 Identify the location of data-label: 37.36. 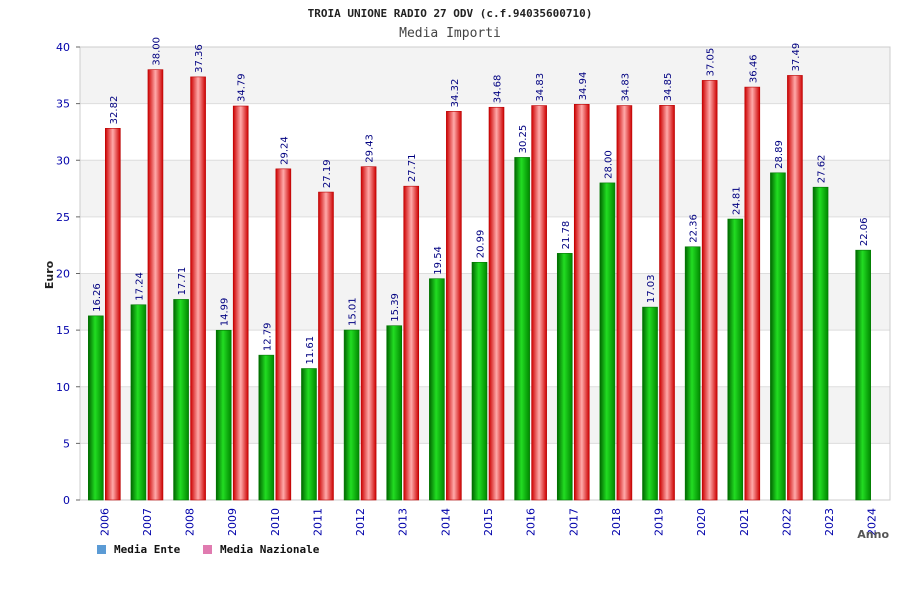
(199, 58).